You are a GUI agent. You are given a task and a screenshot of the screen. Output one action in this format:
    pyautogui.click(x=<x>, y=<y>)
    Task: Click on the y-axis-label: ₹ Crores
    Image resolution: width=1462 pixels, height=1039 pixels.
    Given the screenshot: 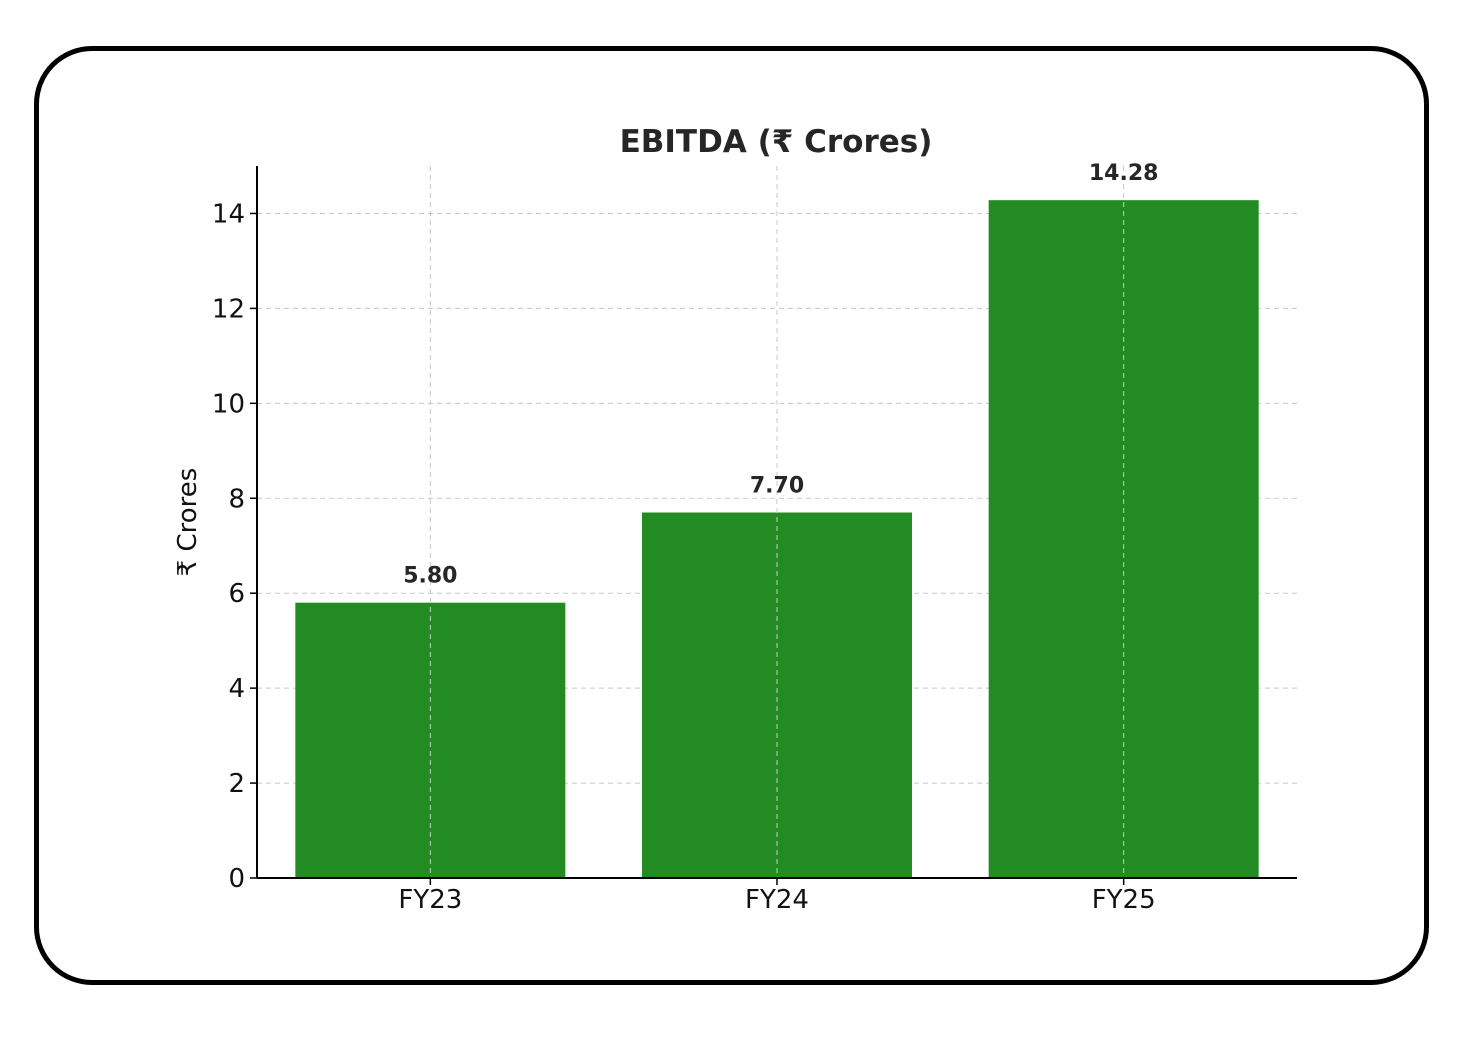 What is the action you would take?
    pyautogui.click(x=188, y=522)
    